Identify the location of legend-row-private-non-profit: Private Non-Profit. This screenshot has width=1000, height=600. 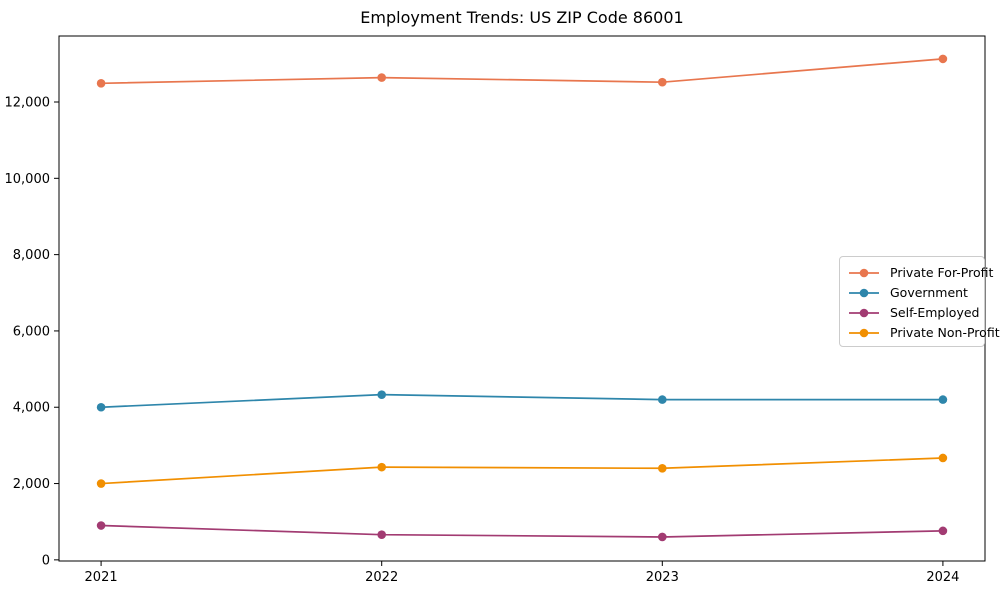
(924, 332).